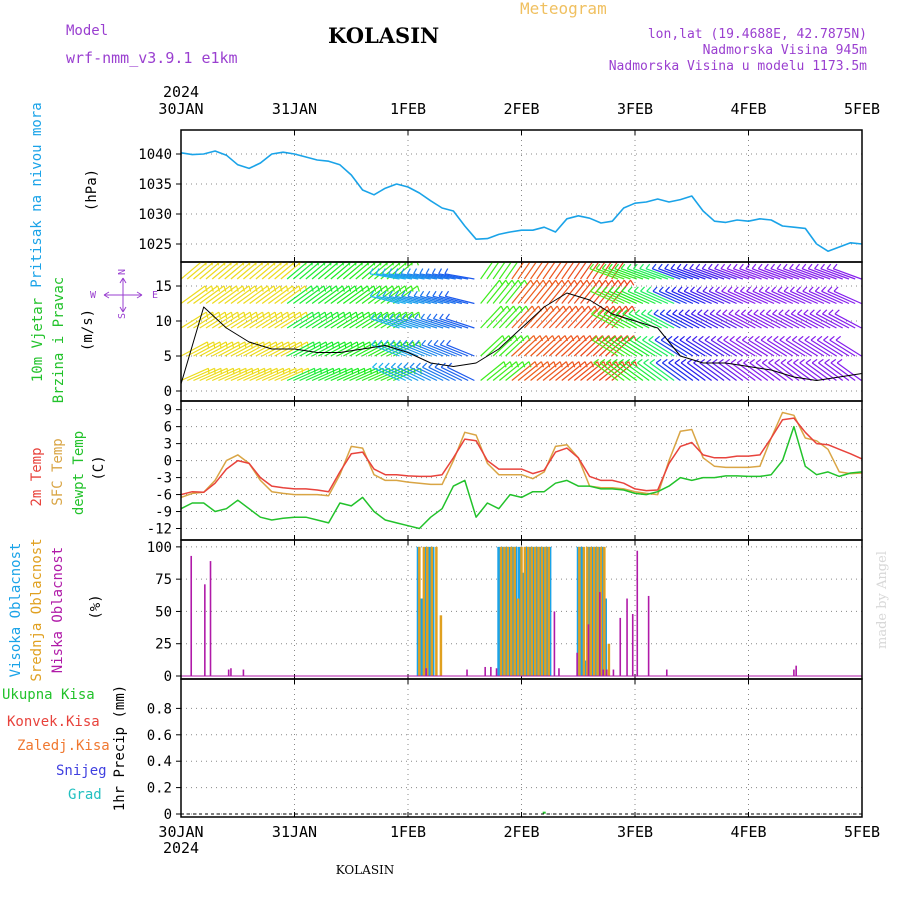 This screenshot has height=904, width=900. I want to click on dewpt-axis-label: dewpt Temp, so click(79, 473).